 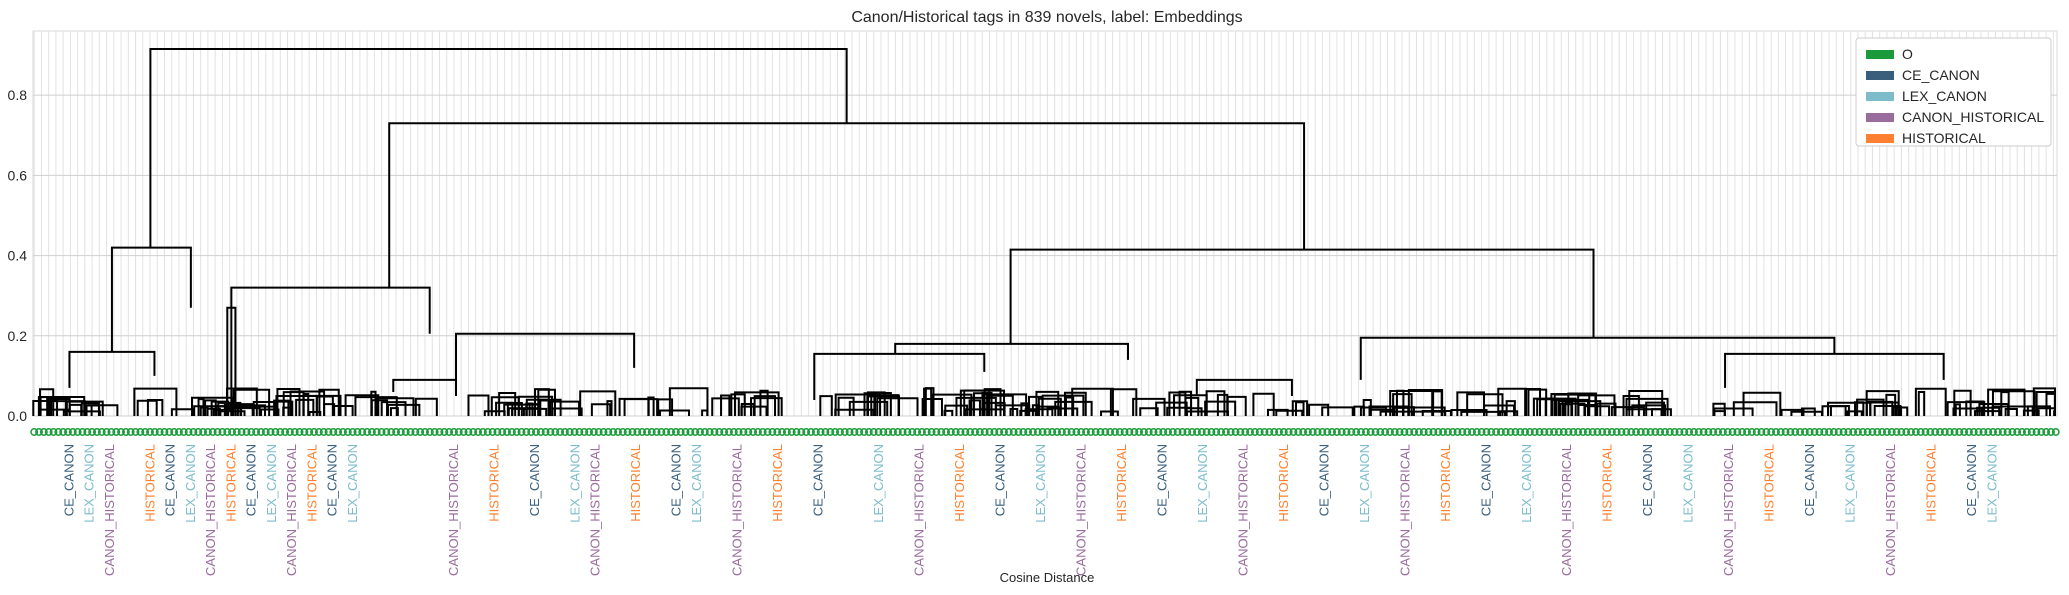 I want to click on legend-swatch, so click(x=1880, y=138).